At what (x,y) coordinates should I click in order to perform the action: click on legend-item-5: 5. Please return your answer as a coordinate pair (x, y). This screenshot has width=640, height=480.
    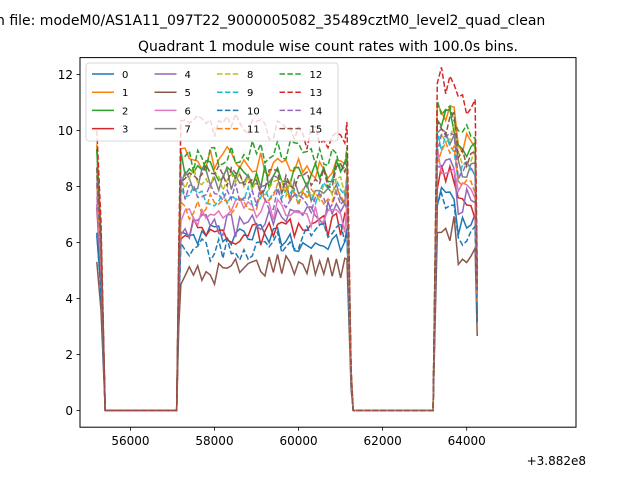
    Looking at the image, I should click on (172, 93).